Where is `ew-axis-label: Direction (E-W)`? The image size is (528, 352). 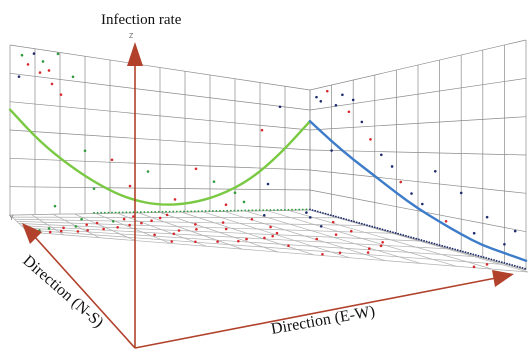
ew-axis-label: Direction (E-W) is located at coordinates (323, 320).